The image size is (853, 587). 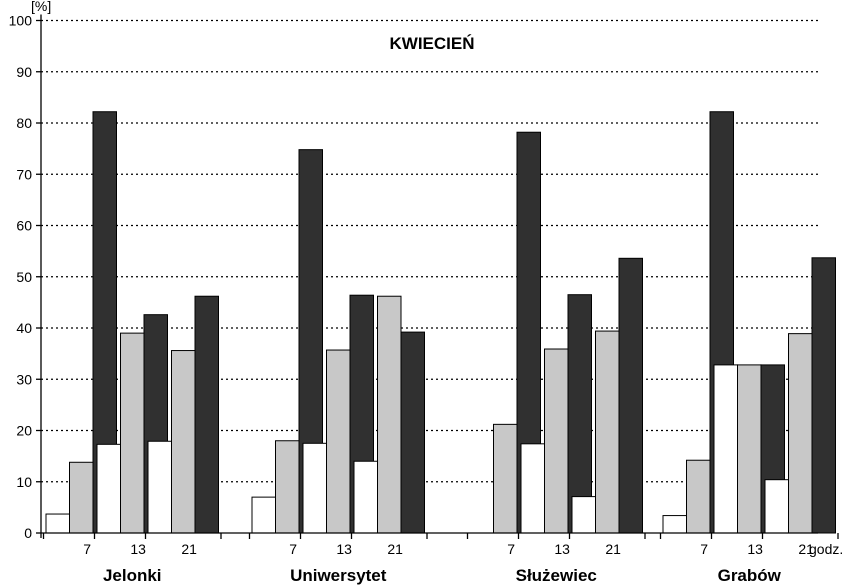 I want to click on bar-Jelonki-7-s1, so click(x=57, y=523).